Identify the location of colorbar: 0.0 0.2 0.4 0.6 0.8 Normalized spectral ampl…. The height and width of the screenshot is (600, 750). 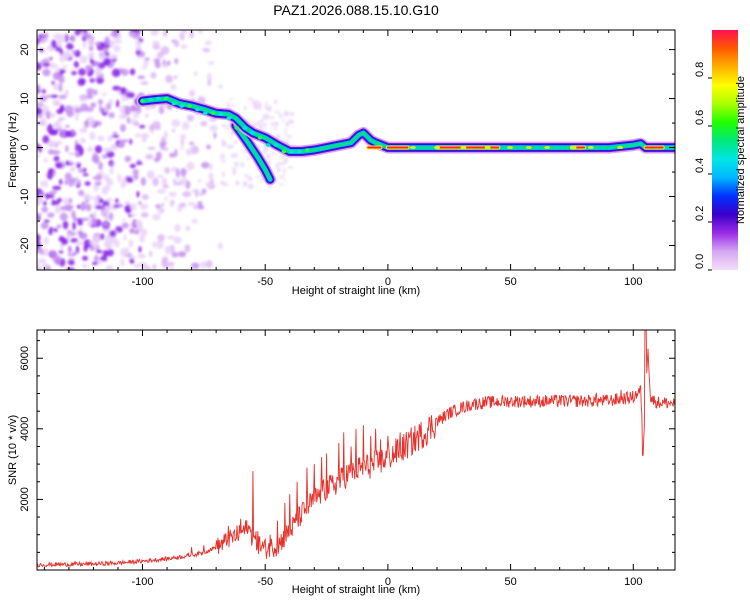
(720, 150).